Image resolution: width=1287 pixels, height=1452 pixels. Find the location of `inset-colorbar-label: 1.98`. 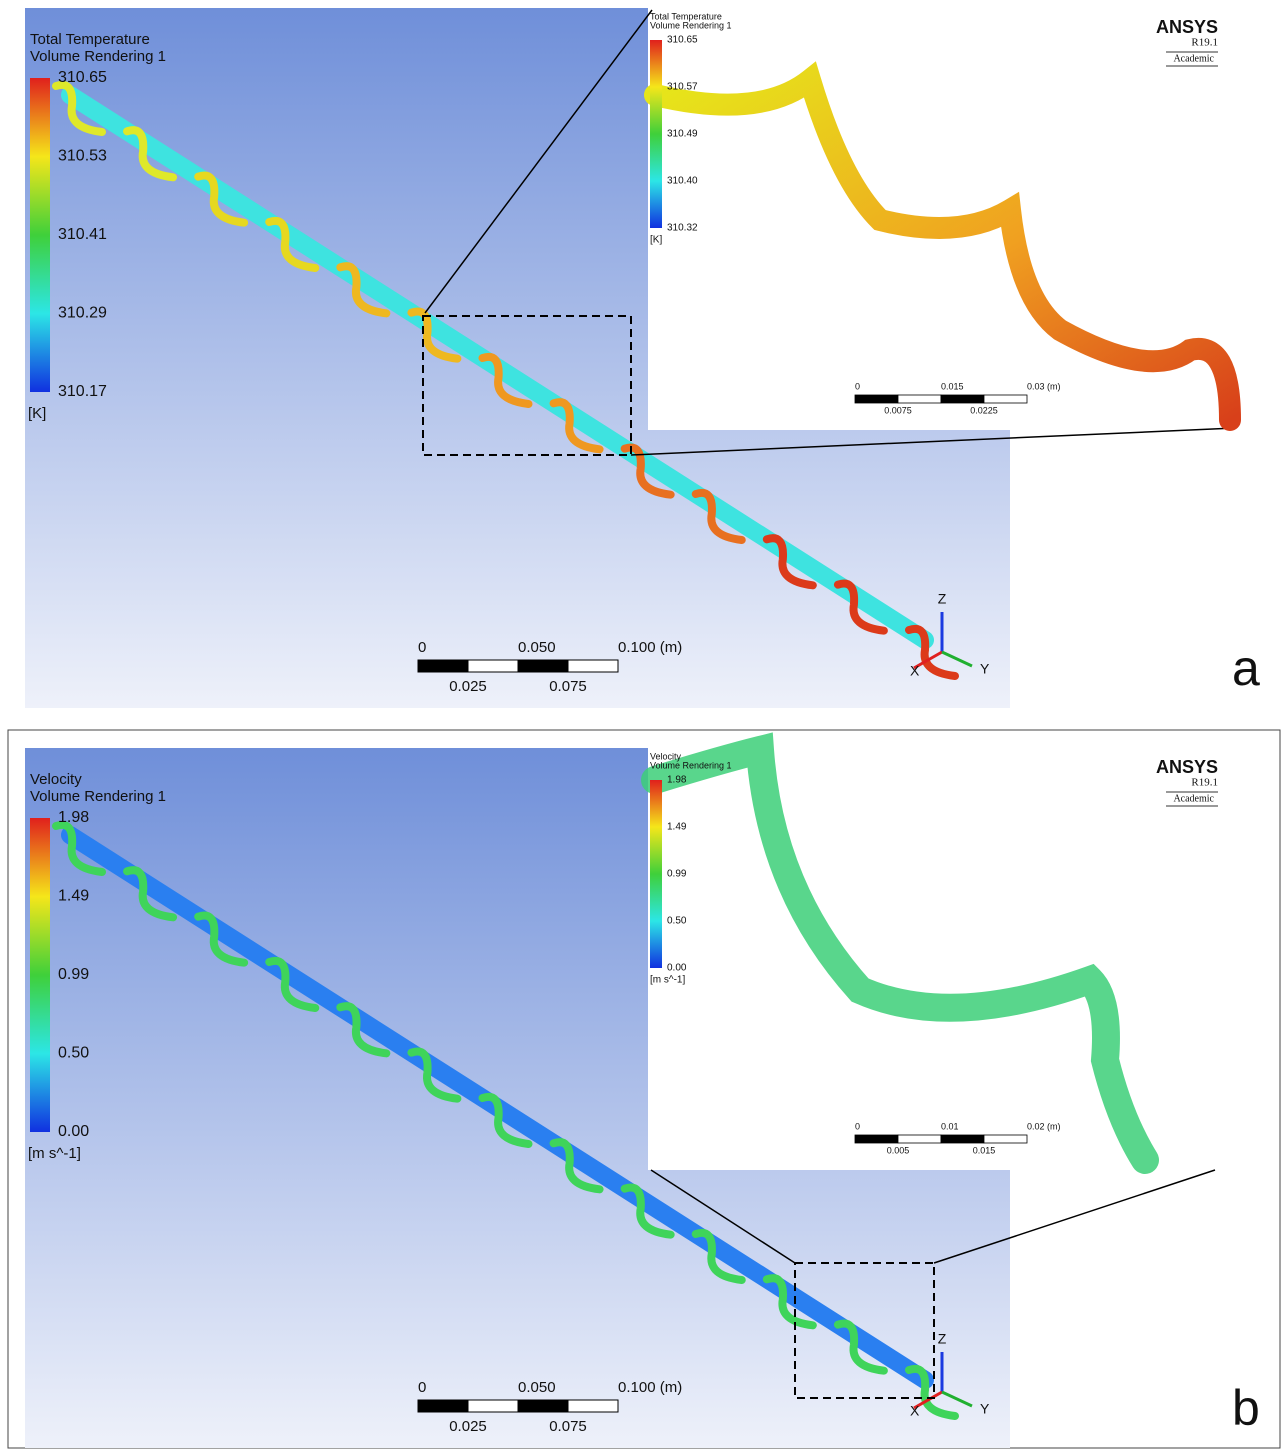

inset-colorbar-label: 1.98 is located at coordinates (677, 780).